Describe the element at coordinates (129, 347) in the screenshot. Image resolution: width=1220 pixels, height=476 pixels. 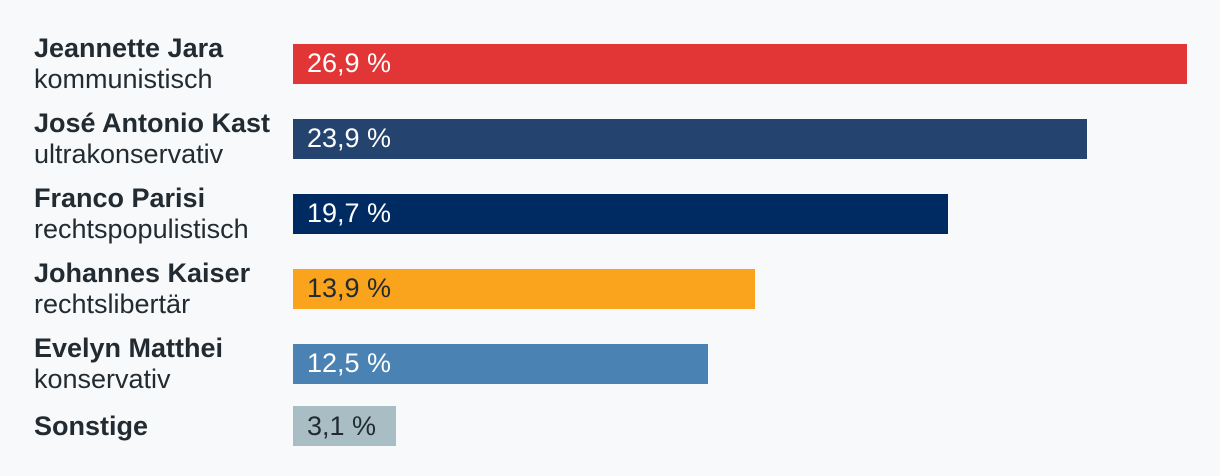
I see `candidate-name: Evelyn Matthei` at that location.